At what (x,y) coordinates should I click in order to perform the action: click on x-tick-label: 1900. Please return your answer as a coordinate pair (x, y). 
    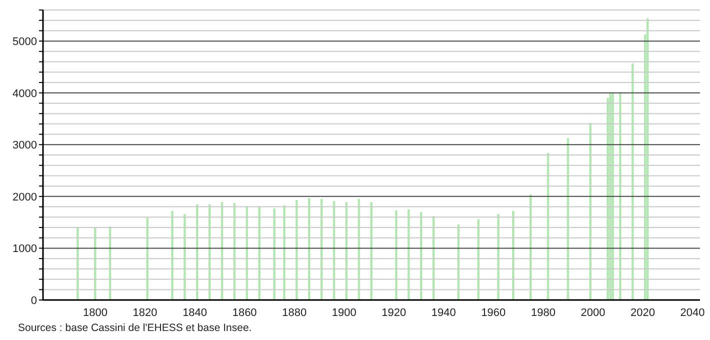
    Looking at the image, I should click on (344, 312).